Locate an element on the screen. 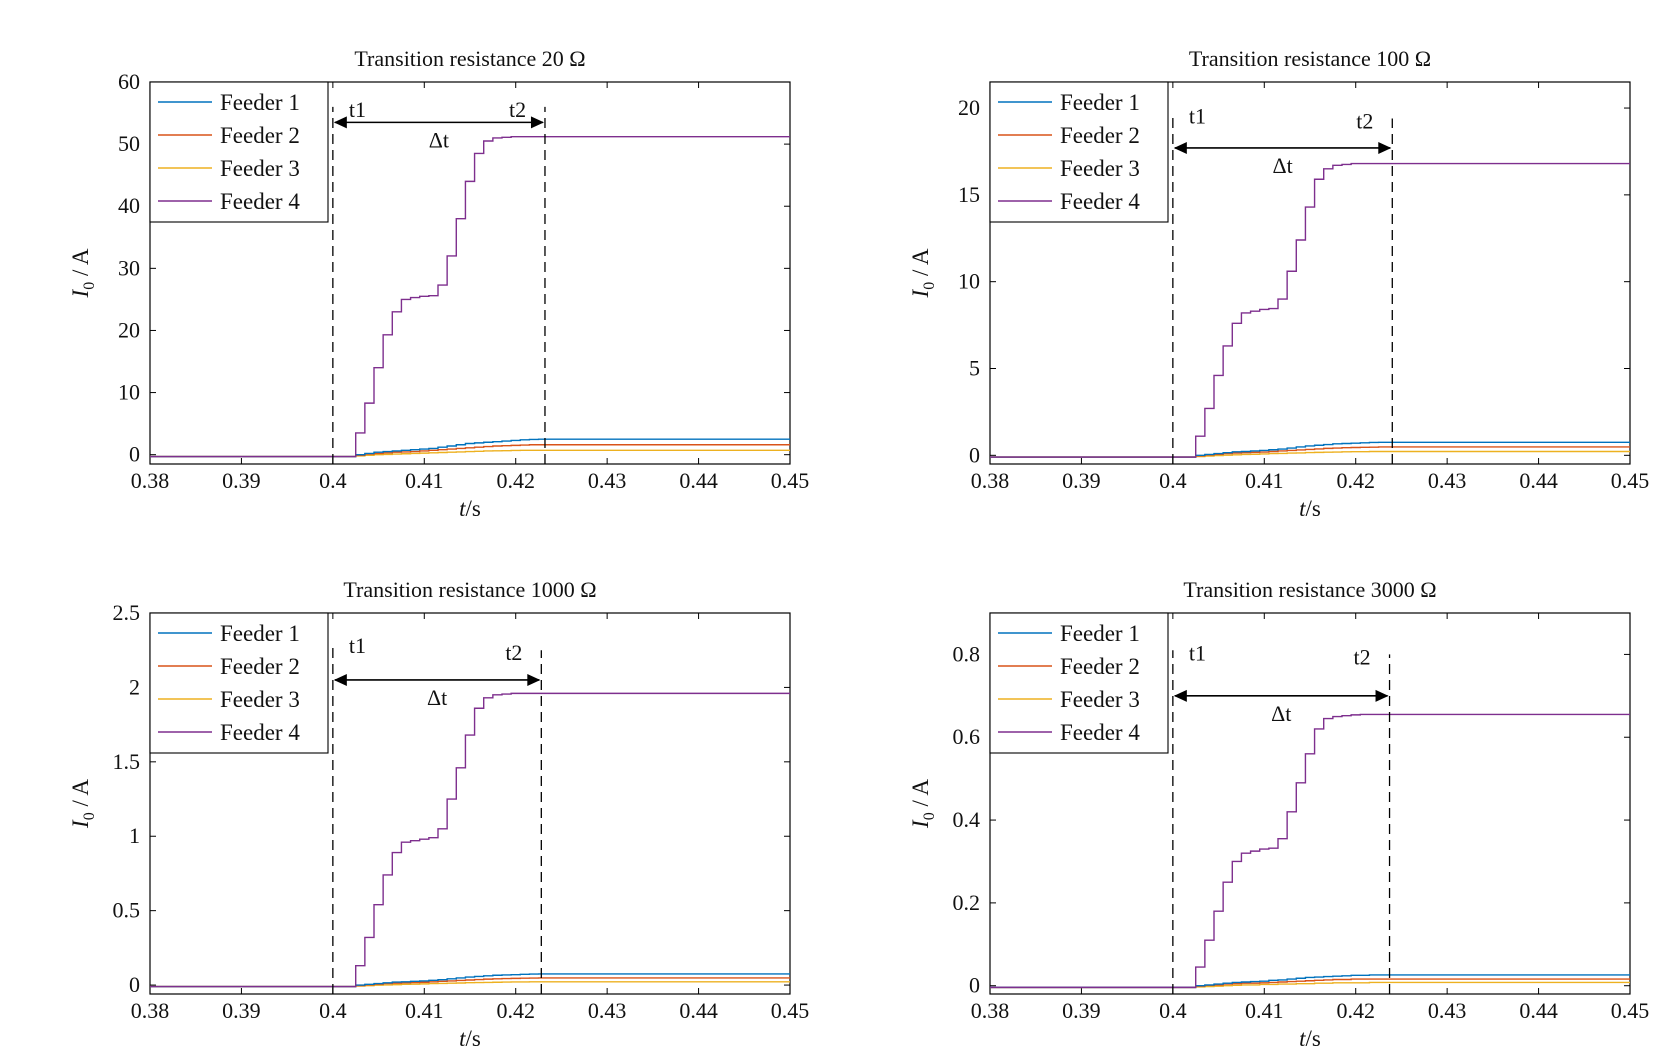  y-tick-label: 5 is located at coordinates (974, 368).